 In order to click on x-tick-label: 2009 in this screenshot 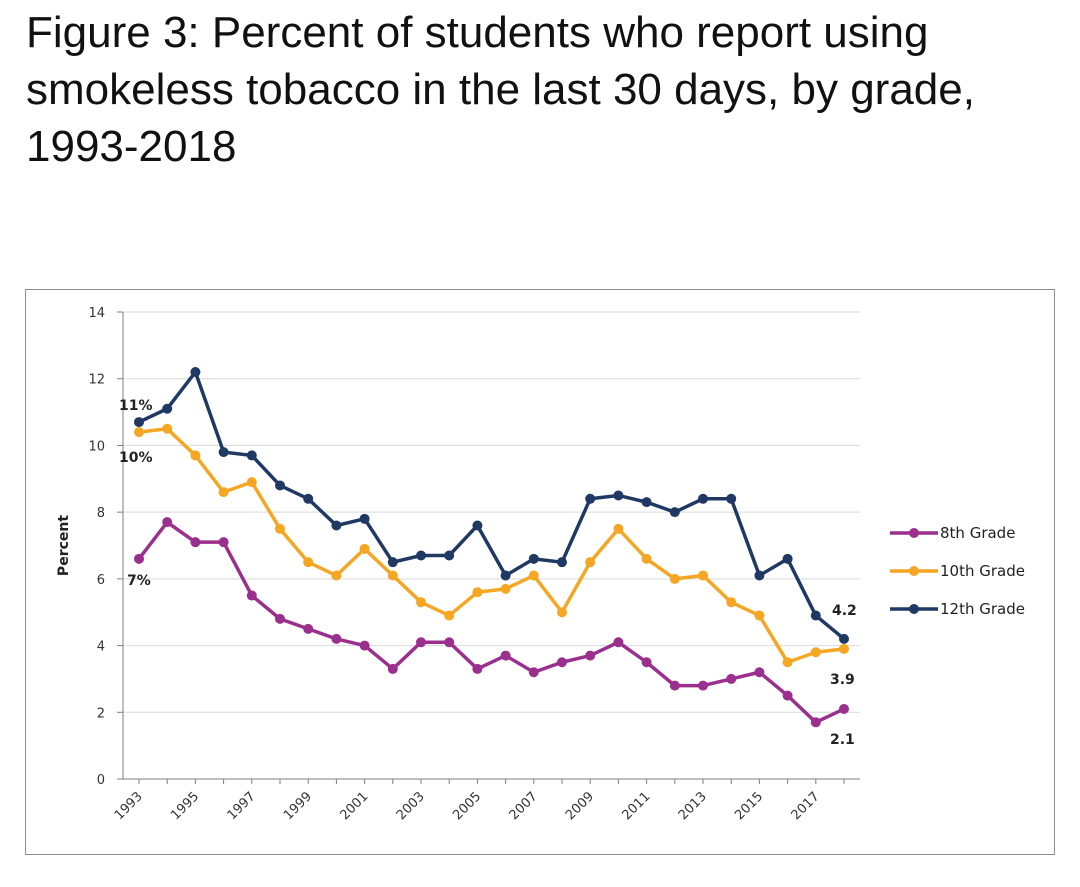, I will do `click(580, 806)`.